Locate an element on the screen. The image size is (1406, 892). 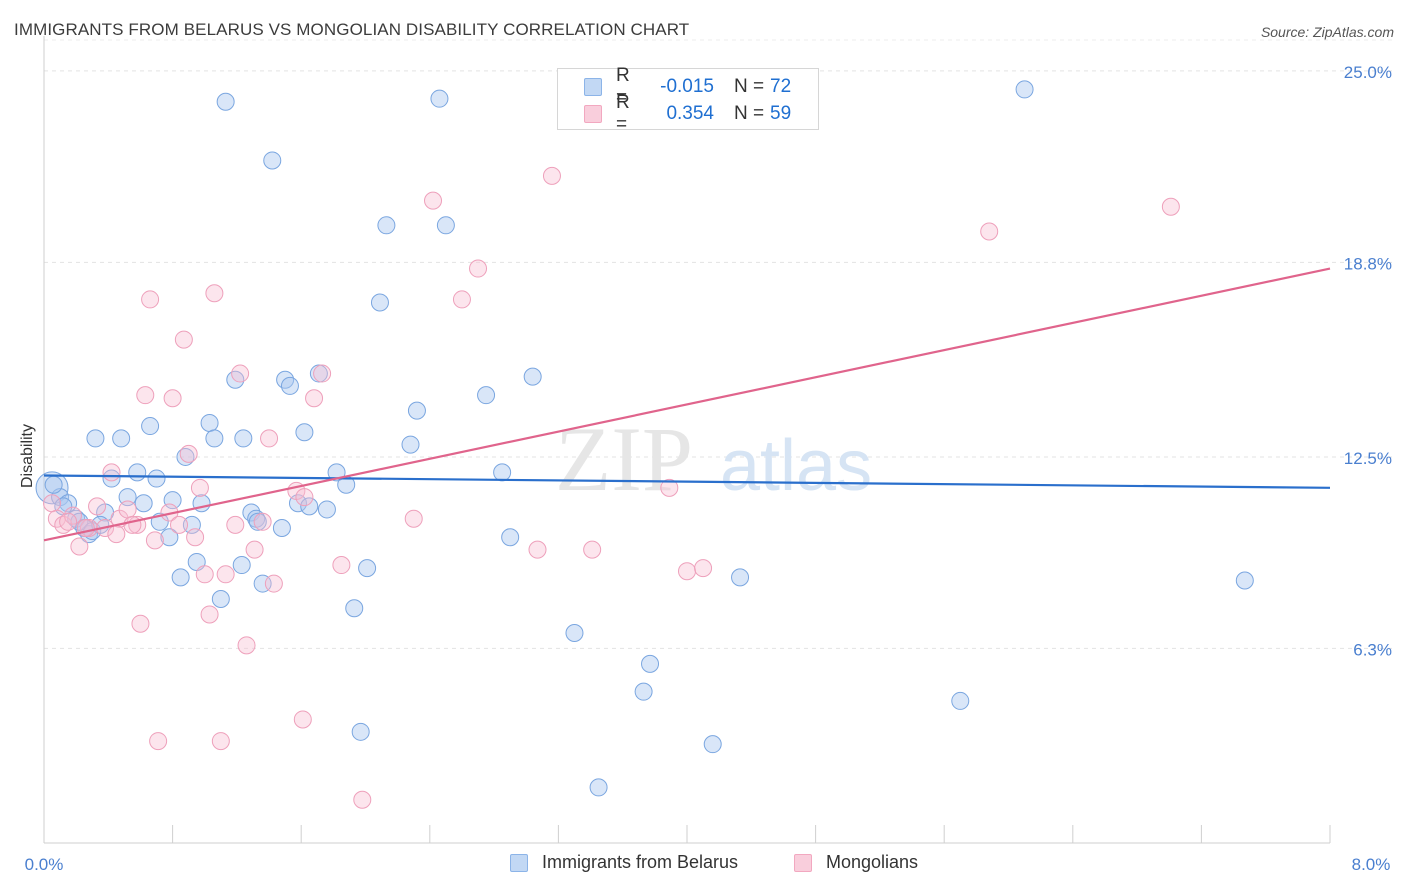
legend-n-value: 72 is located at coordinates (781, 86).